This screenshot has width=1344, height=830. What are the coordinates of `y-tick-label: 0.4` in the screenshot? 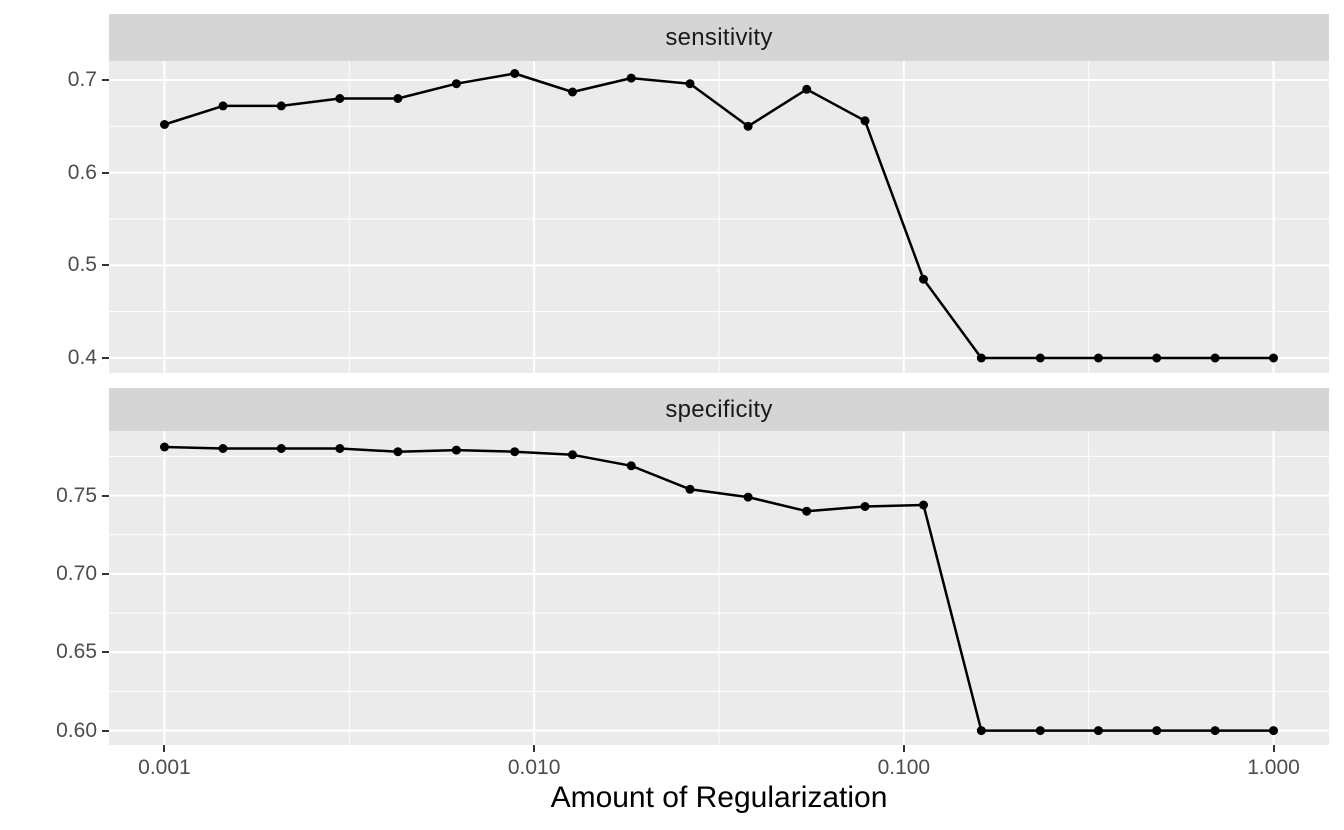 It's located at (82, 357).